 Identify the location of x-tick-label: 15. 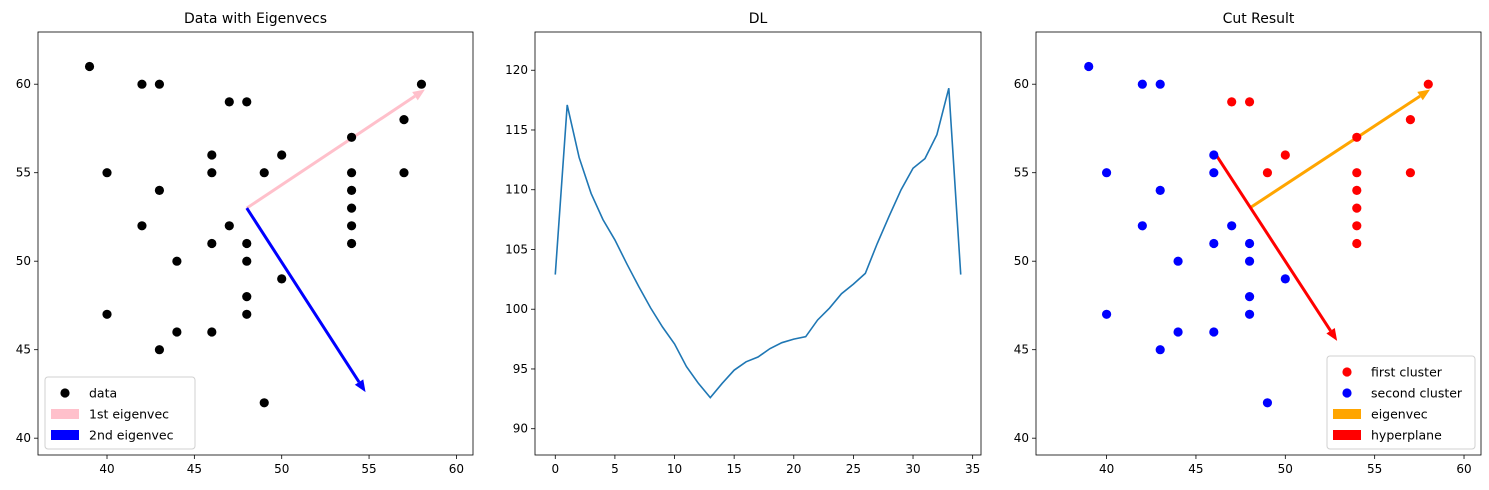
(734, 469).